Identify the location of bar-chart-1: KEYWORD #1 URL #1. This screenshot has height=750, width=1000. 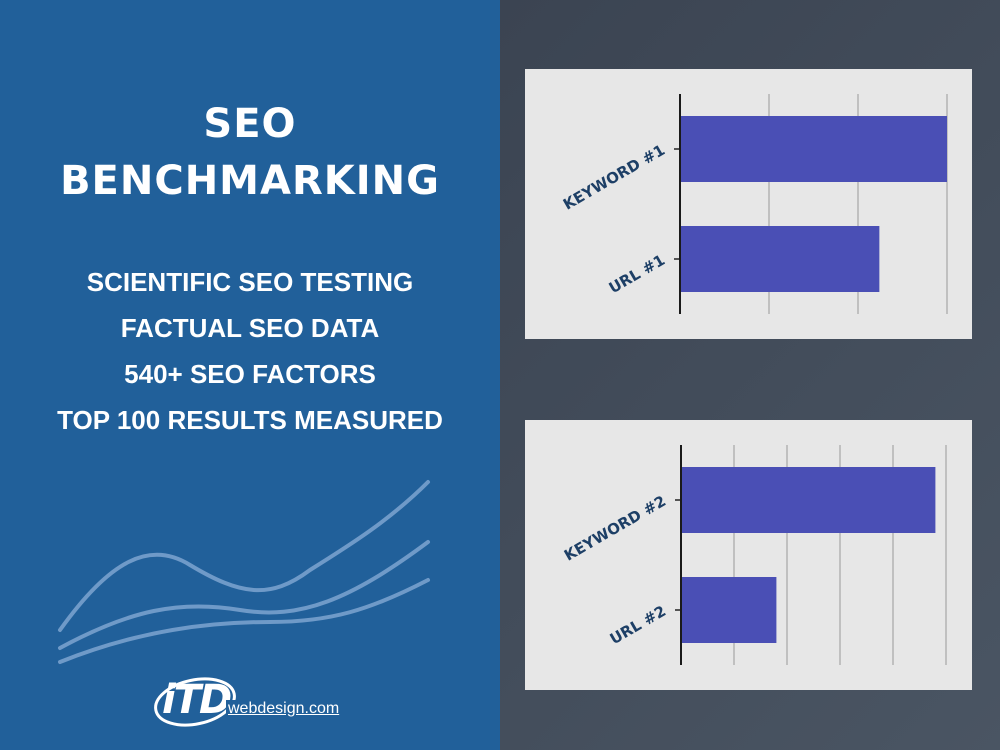
(754, 204).